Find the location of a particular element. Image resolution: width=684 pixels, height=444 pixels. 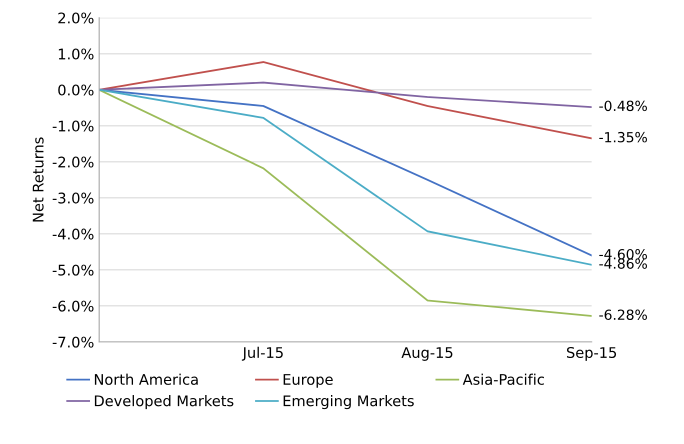

y-tick-label: 2.0% is located at coordinates (76, 18).